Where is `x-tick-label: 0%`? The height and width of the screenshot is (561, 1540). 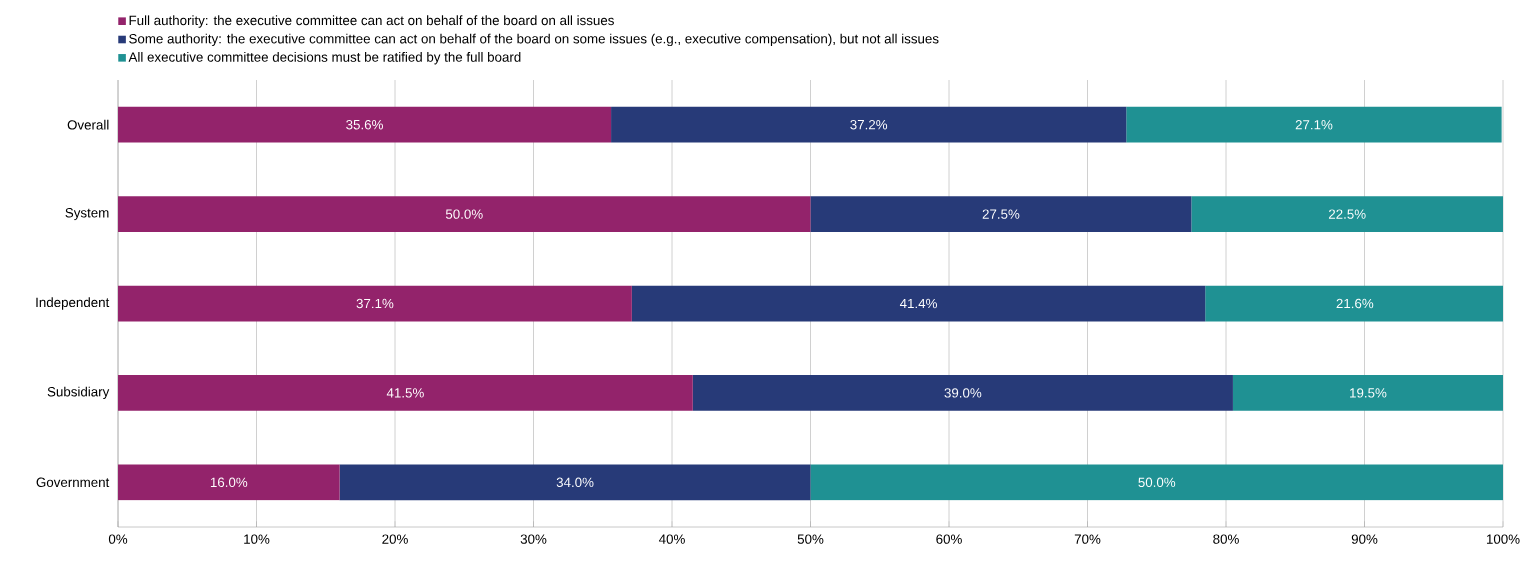 x-tick-label: 0% is located at coordinates (118, 539).